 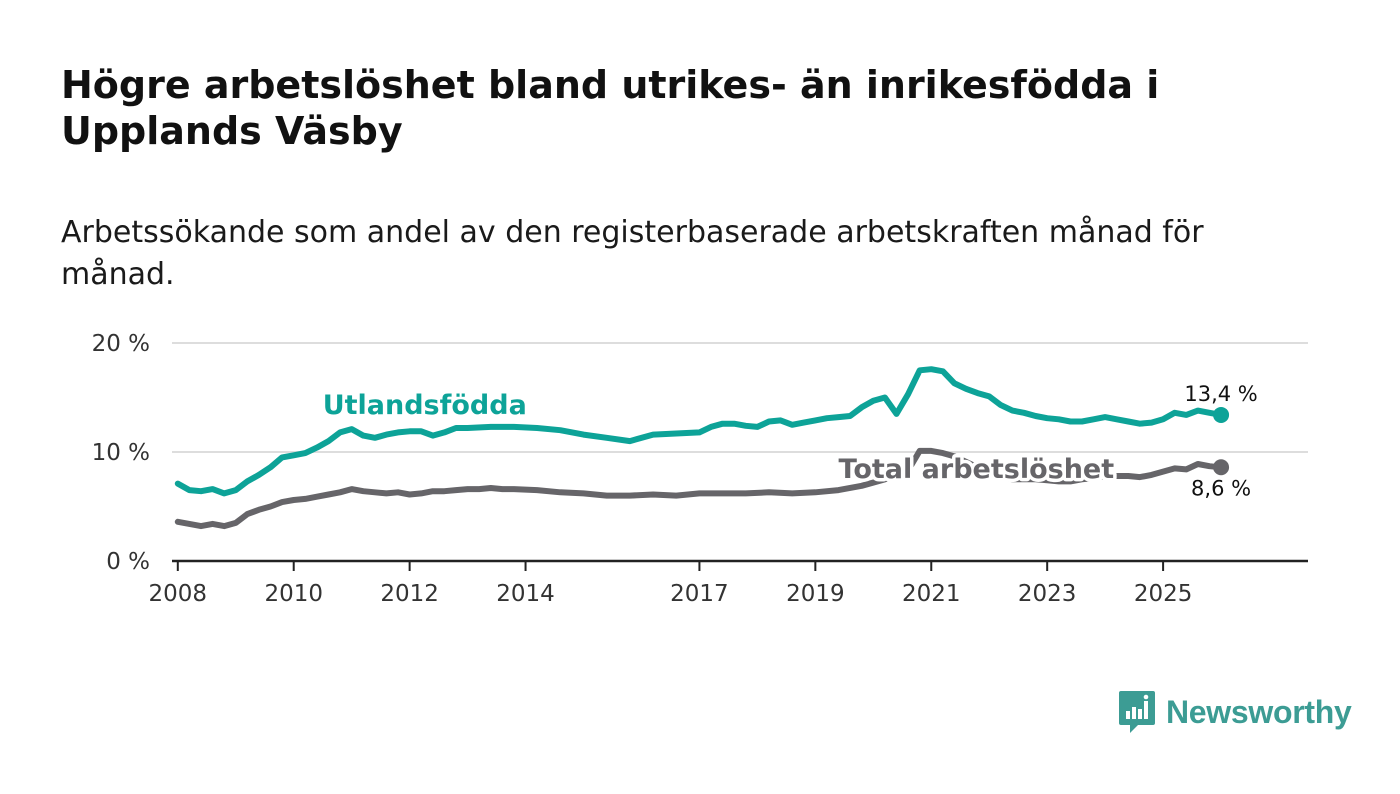 I want to click on newsworthy-logo: Newsworthy, so click(x=1235, y=712).